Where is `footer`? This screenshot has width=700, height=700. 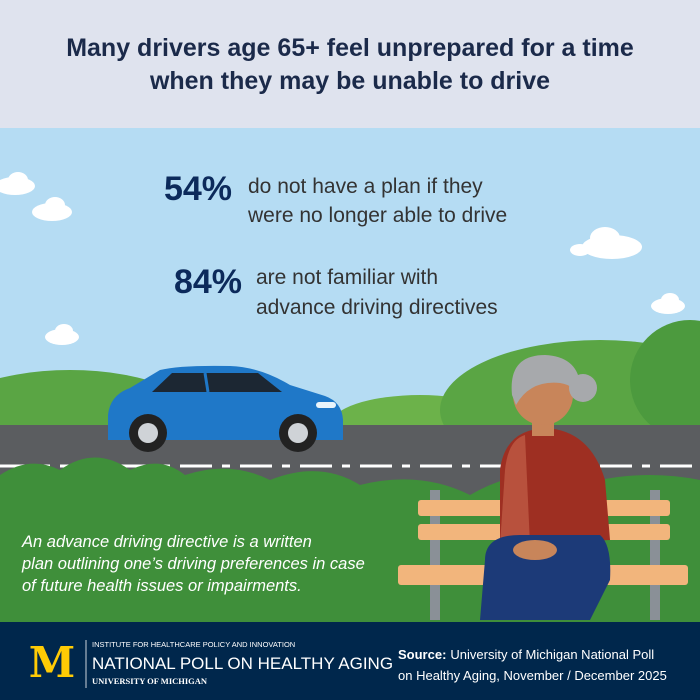 footer is located at coordinates (350, 661).